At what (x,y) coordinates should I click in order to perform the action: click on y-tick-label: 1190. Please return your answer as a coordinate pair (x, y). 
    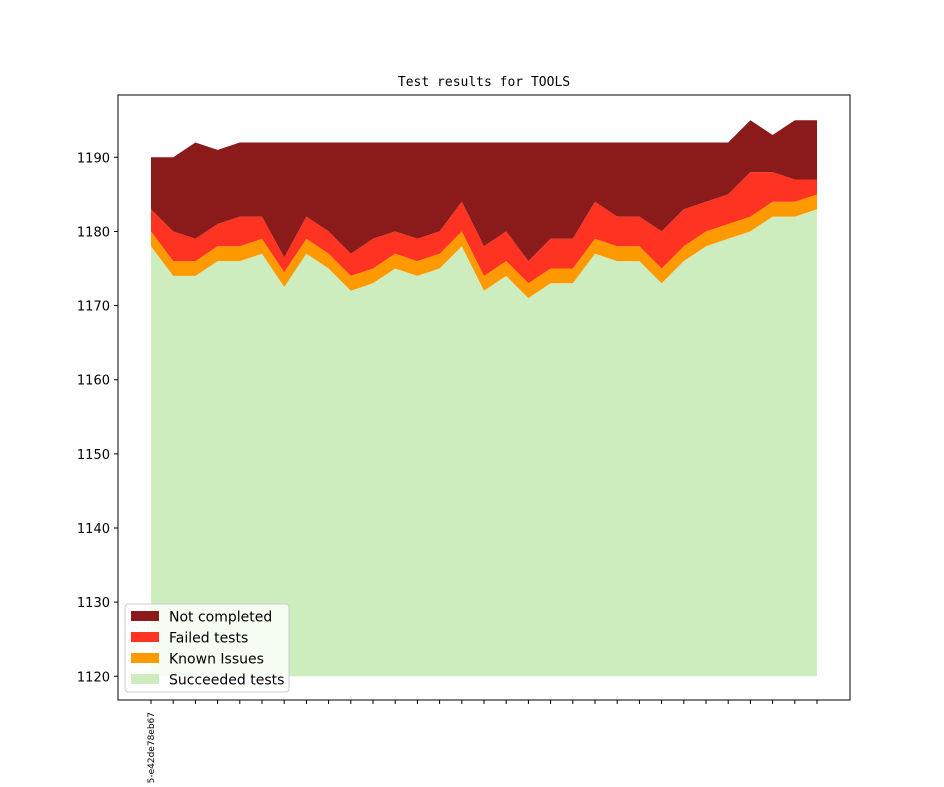
    Looking at the image, I should click on (93, 158).